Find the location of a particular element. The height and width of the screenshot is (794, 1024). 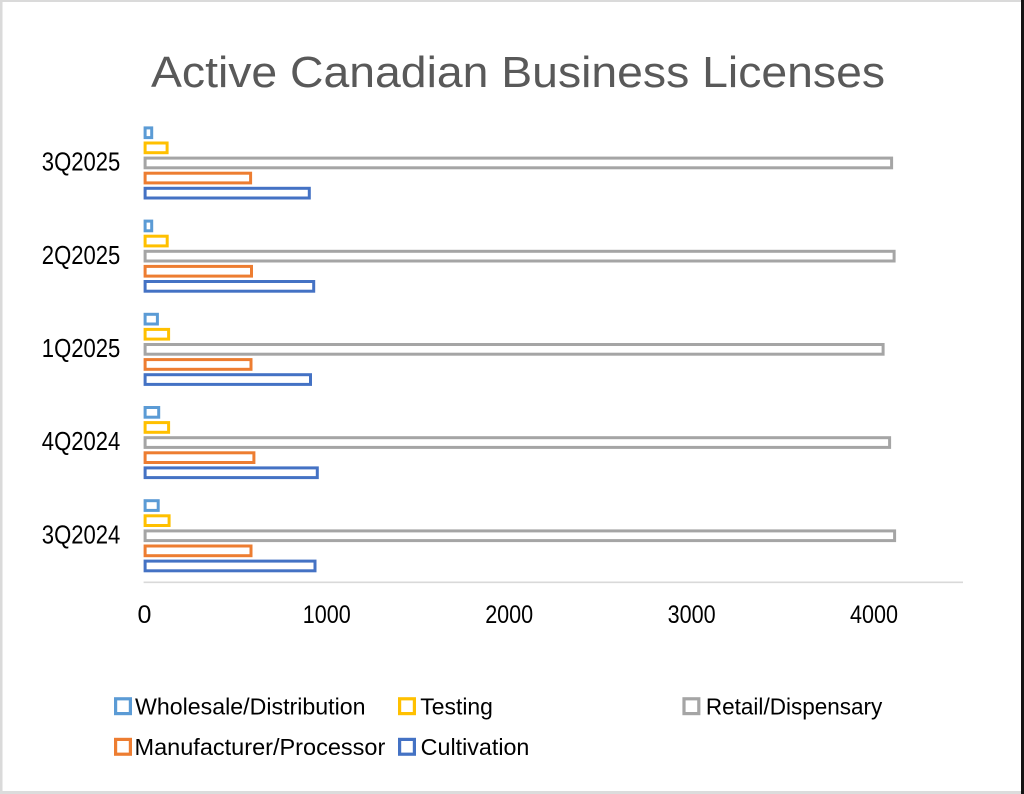

svg-text: 2000 is located at coordinates (509, 615).